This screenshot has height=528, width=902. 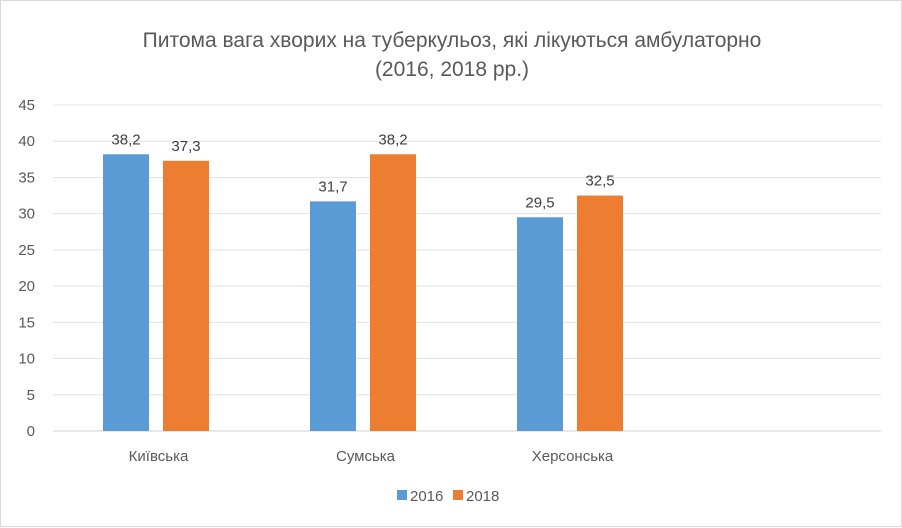 I want to click on legend-swatch-2018, so click(x=458, y=495).